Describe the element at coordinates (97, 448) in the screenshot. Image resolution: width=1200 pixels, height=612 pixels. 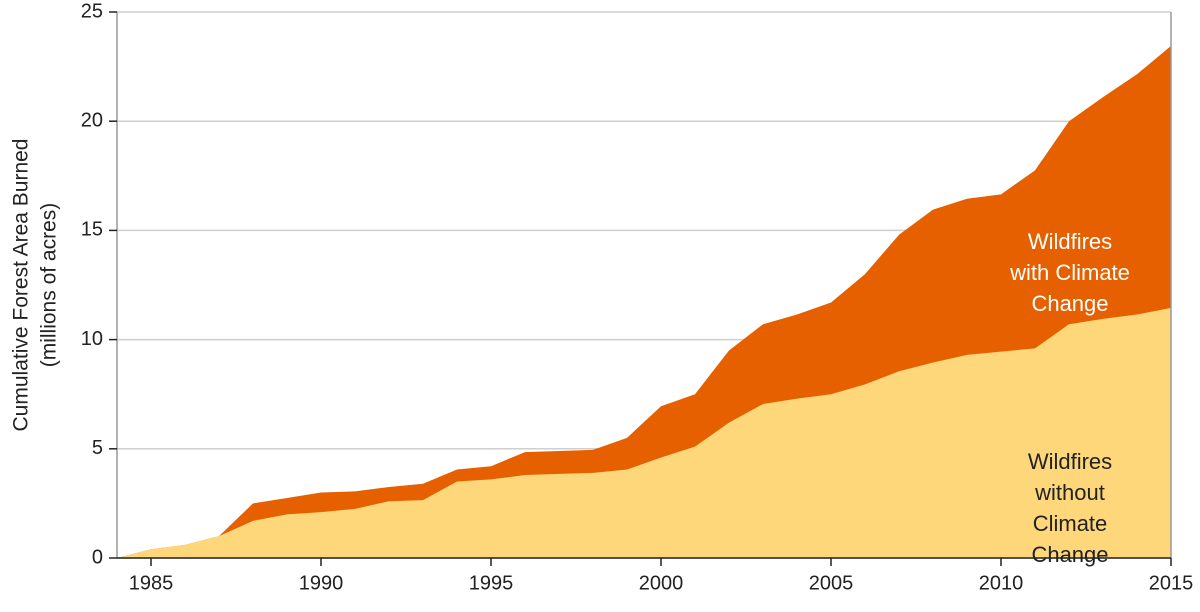
I see `y-tick-label: 5` at that location.